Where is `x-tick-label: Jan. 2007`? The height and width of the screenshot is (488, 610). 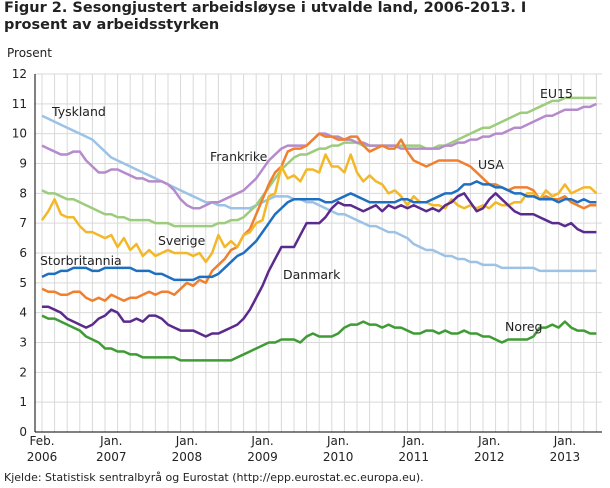 x-tick-label: Jan. 2007 is located at coordinates (111, 449).